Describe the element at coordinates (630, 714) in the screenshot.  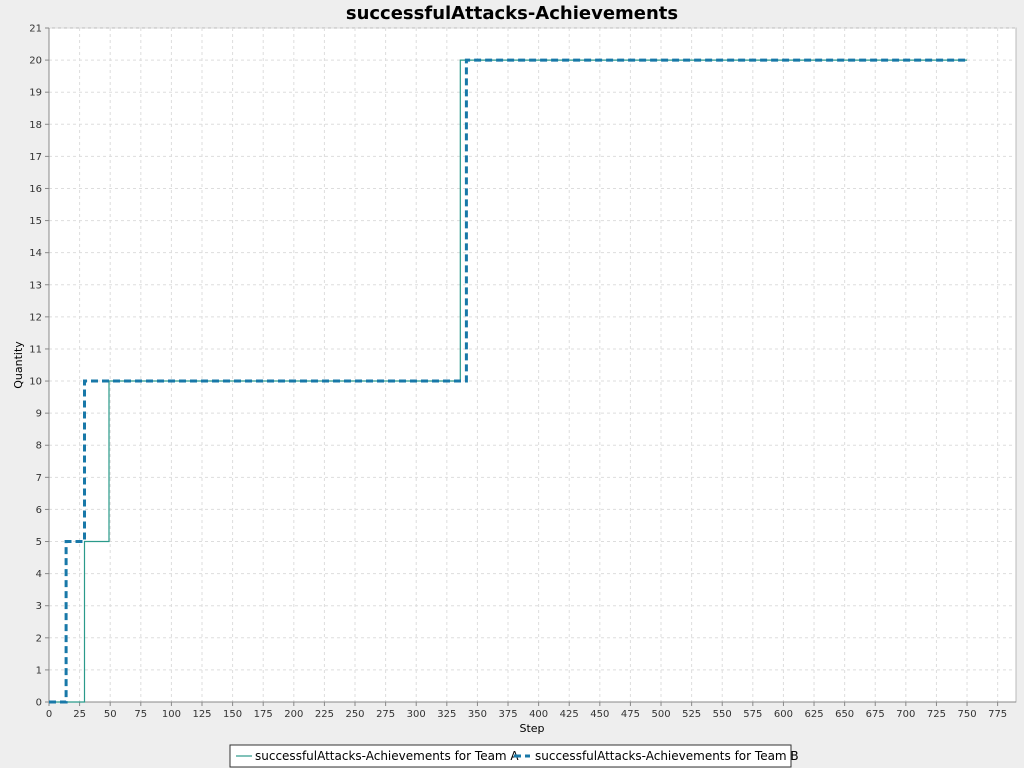
I see `x-tick-label: 475` at that location.